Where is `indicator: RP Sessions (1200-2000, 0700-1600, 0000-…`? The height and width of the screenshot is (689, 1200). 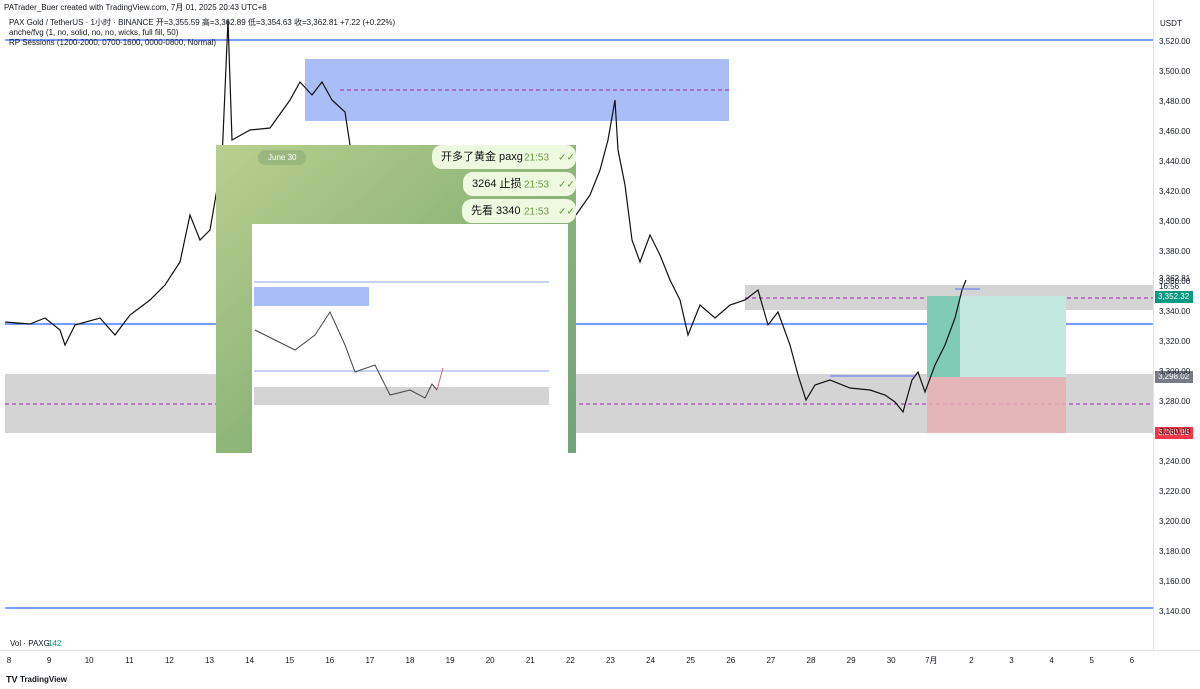
indicator: RP Sessions (1200-2000, 0700-1600, 0000-… is located at coordinates (112, 42).